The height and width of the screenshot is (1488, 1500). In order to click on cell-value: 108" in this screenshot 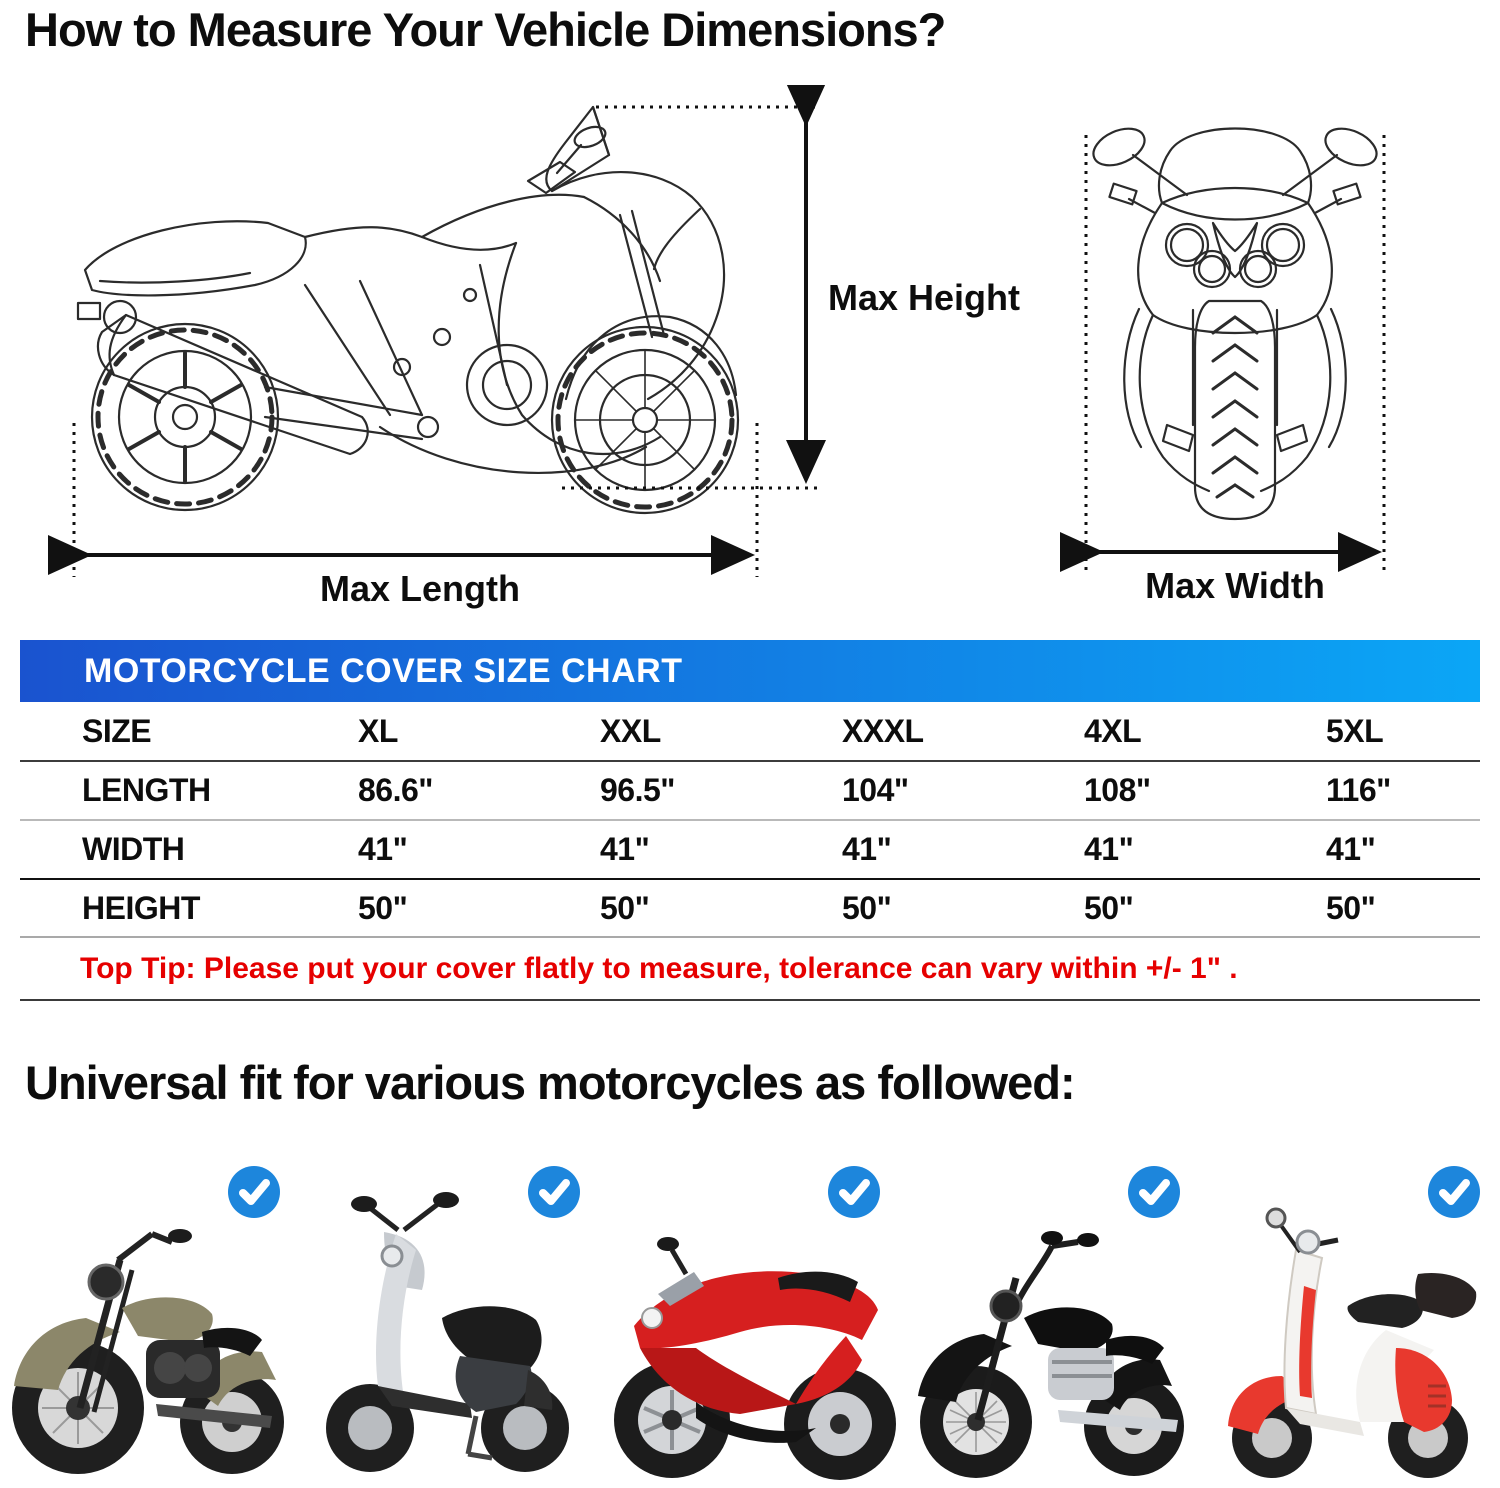, I will do `click(1117, 790)`.